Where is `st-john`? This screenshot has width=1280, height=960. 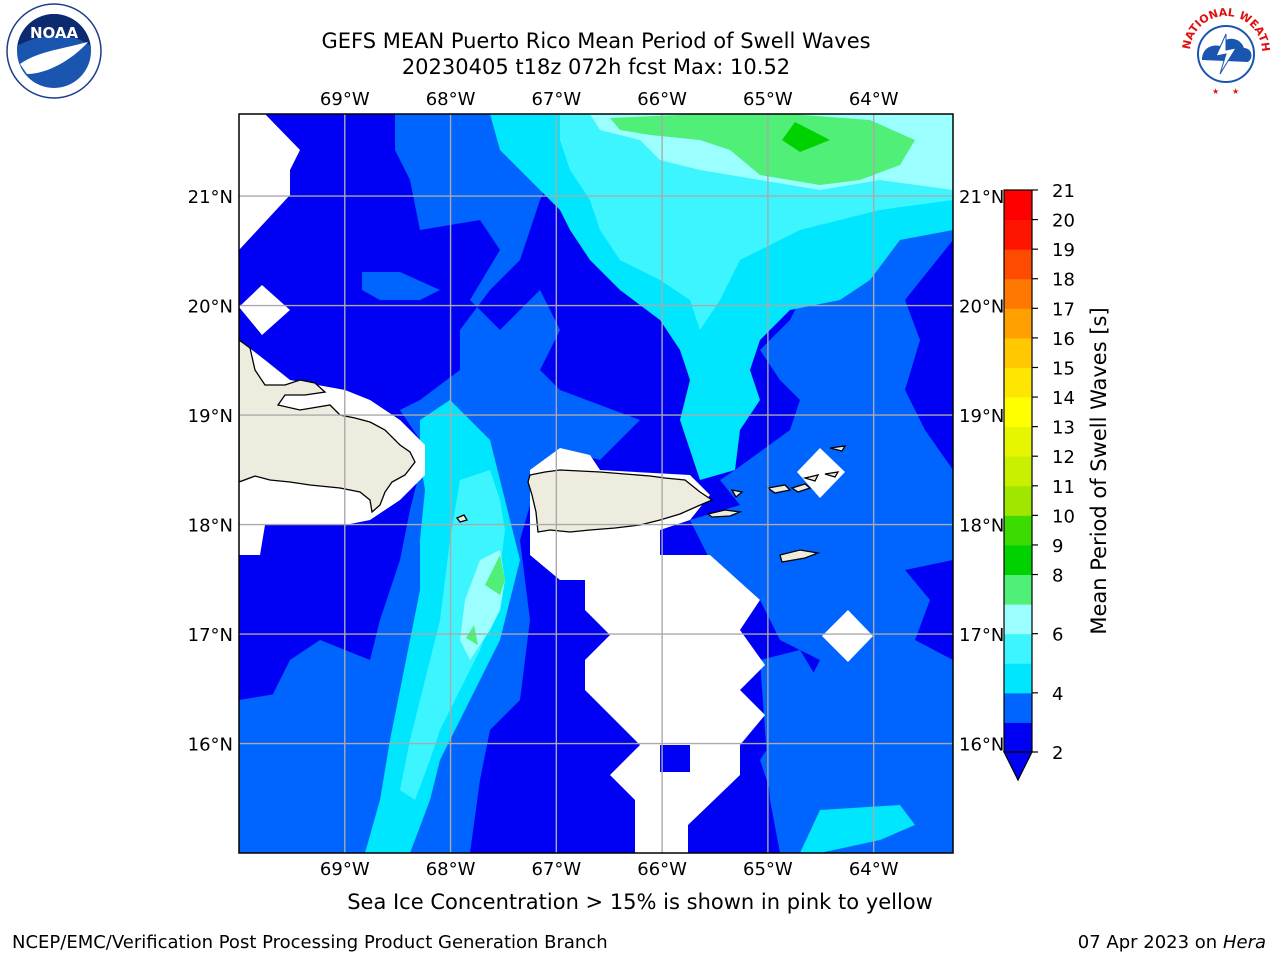 st-john is located at coordinates (801, 488).